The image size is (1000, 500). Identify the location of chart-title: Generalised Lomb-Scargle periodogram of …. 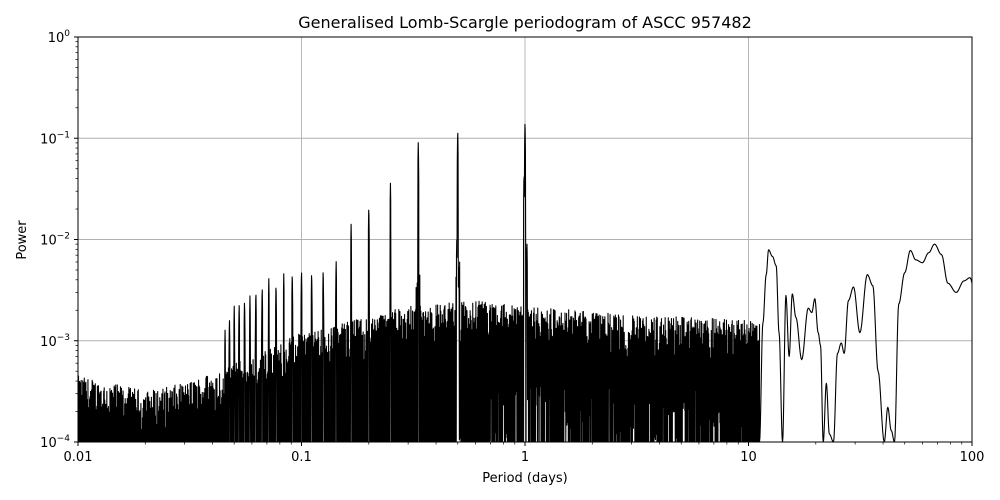
(525, 22).